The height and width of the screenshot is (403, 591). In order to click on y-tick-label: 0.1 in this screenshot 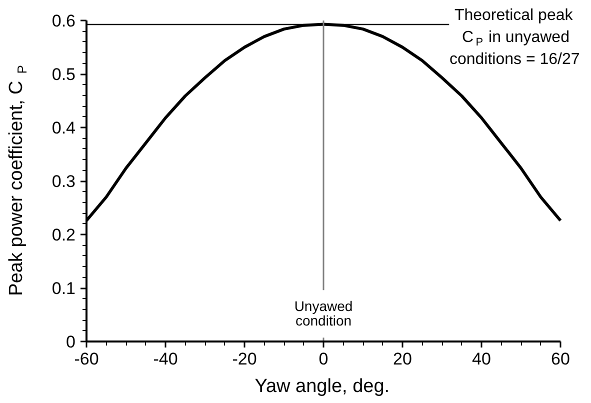, I will do `click(64, 288)`.